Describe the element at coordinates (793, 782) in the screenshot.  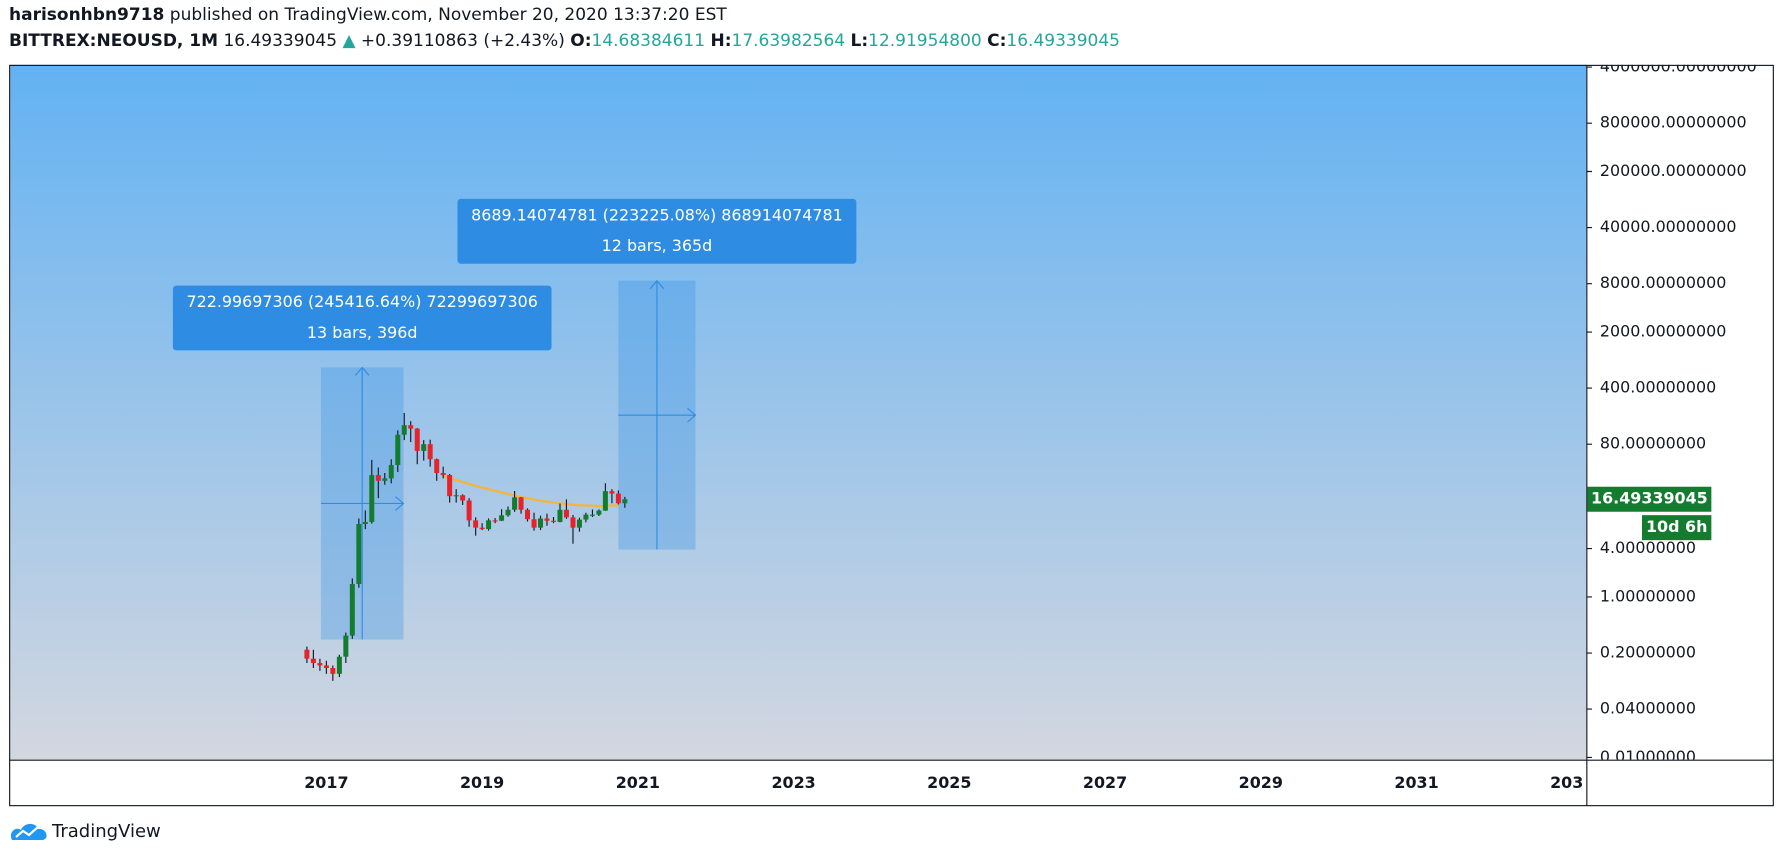
I see `x-tick-label: 2023` at that location.